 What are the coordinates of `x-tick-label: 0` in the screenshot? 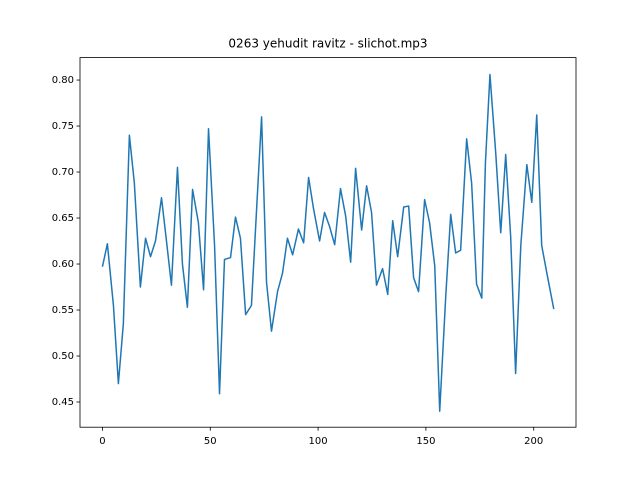 It's located at (102, 441).